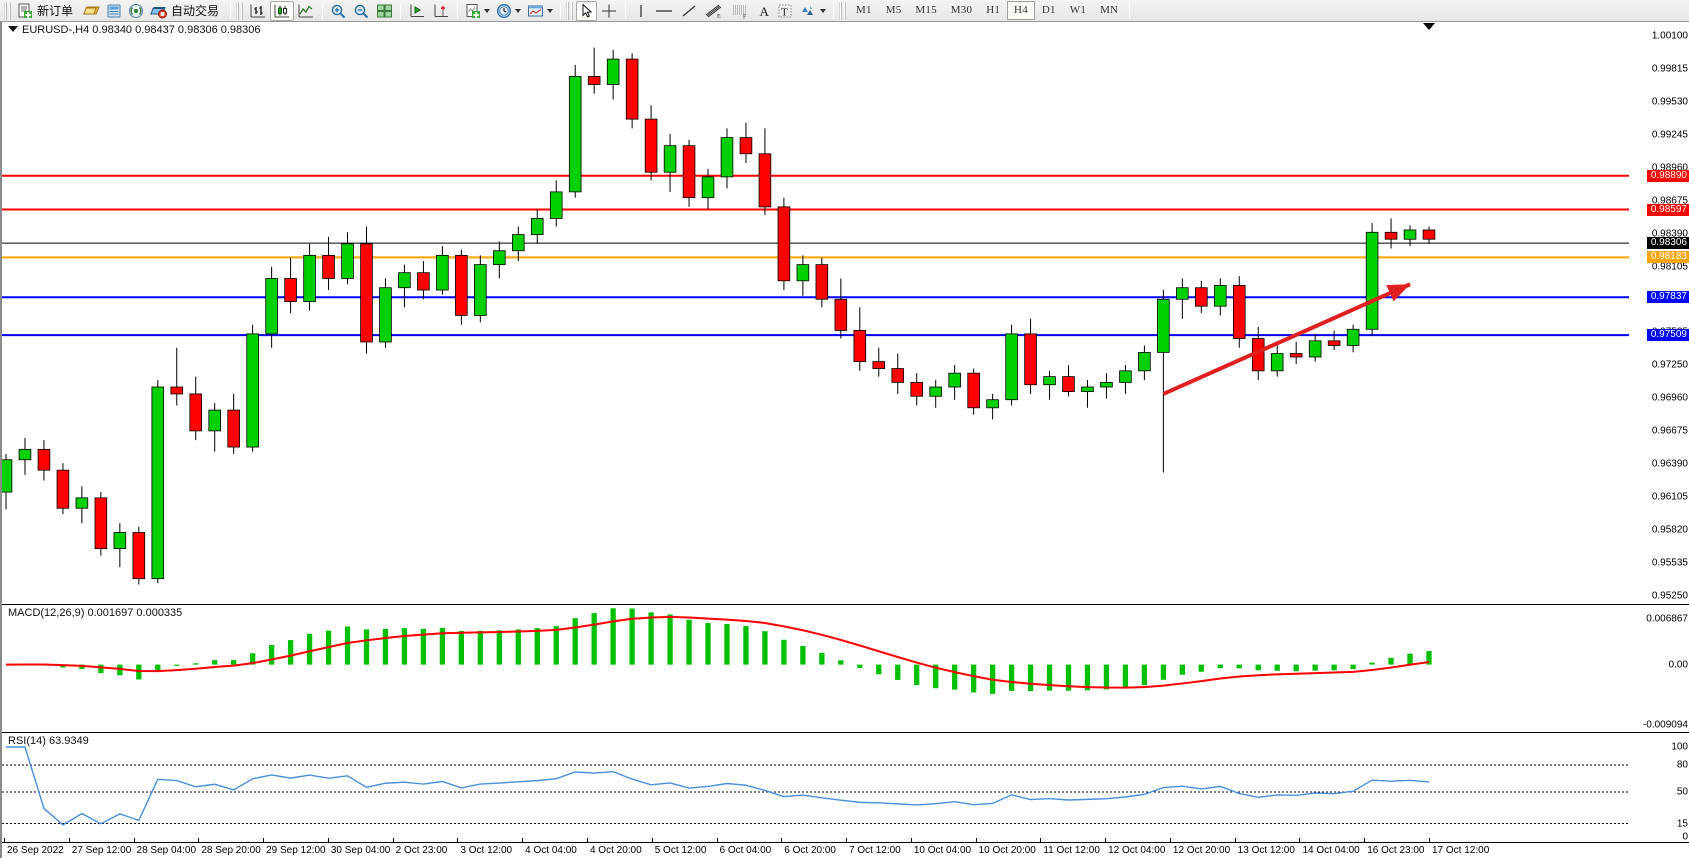 This screenshot has width=1689, height=858. I want to click on zoom-in-button, so click(338, 11).